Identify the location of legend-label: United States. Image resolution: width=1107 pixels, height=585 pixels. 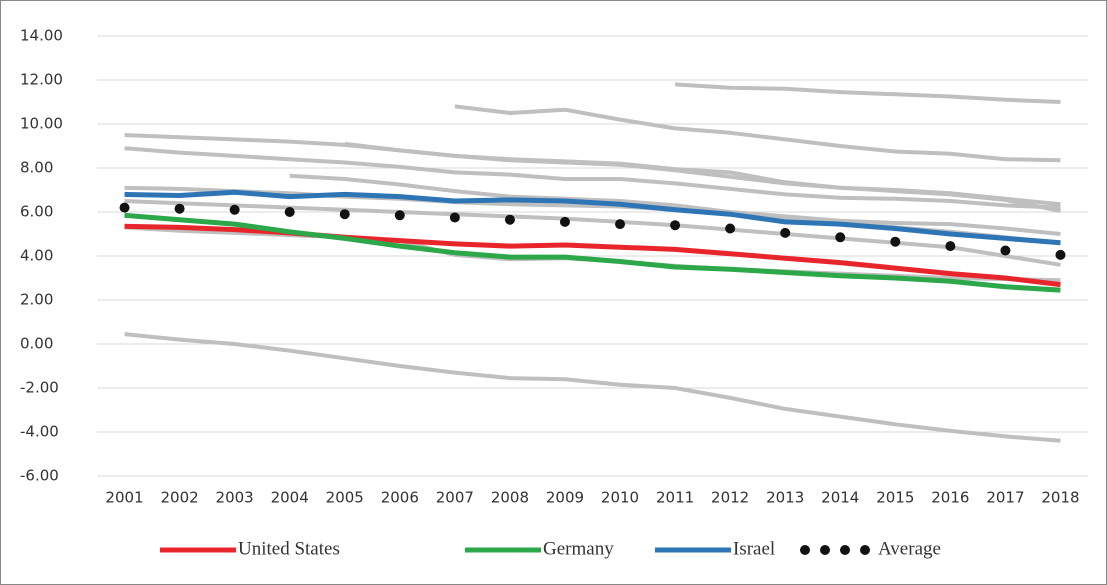
(289, 548).